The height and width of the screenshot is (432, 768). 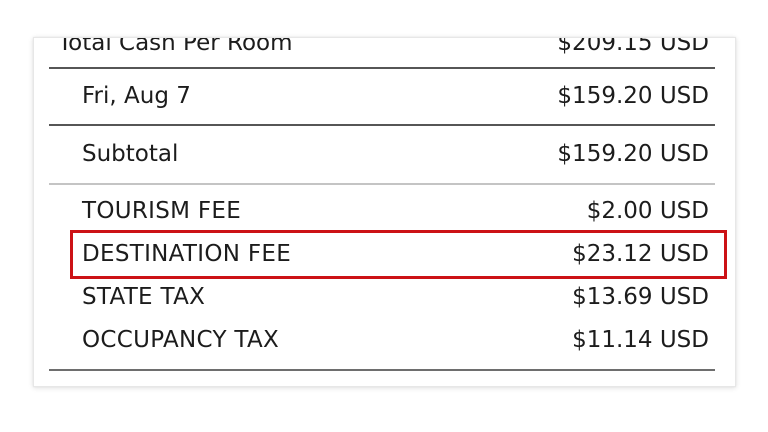 What do you see at coordinates (384, 96) in the screenshot?
I see `nightly-rate-row: Fri, Aug 7 $159.20 USD` at bounding box center [384, 96].